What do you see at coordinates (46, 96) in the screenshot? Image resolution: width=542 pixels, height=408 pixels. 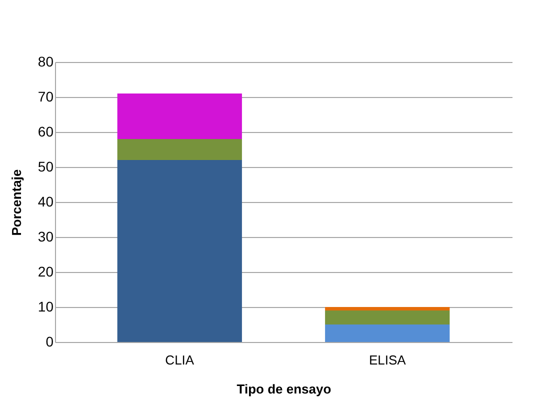 I see `y-tick-label: 70` at bounding box center [46, 96].